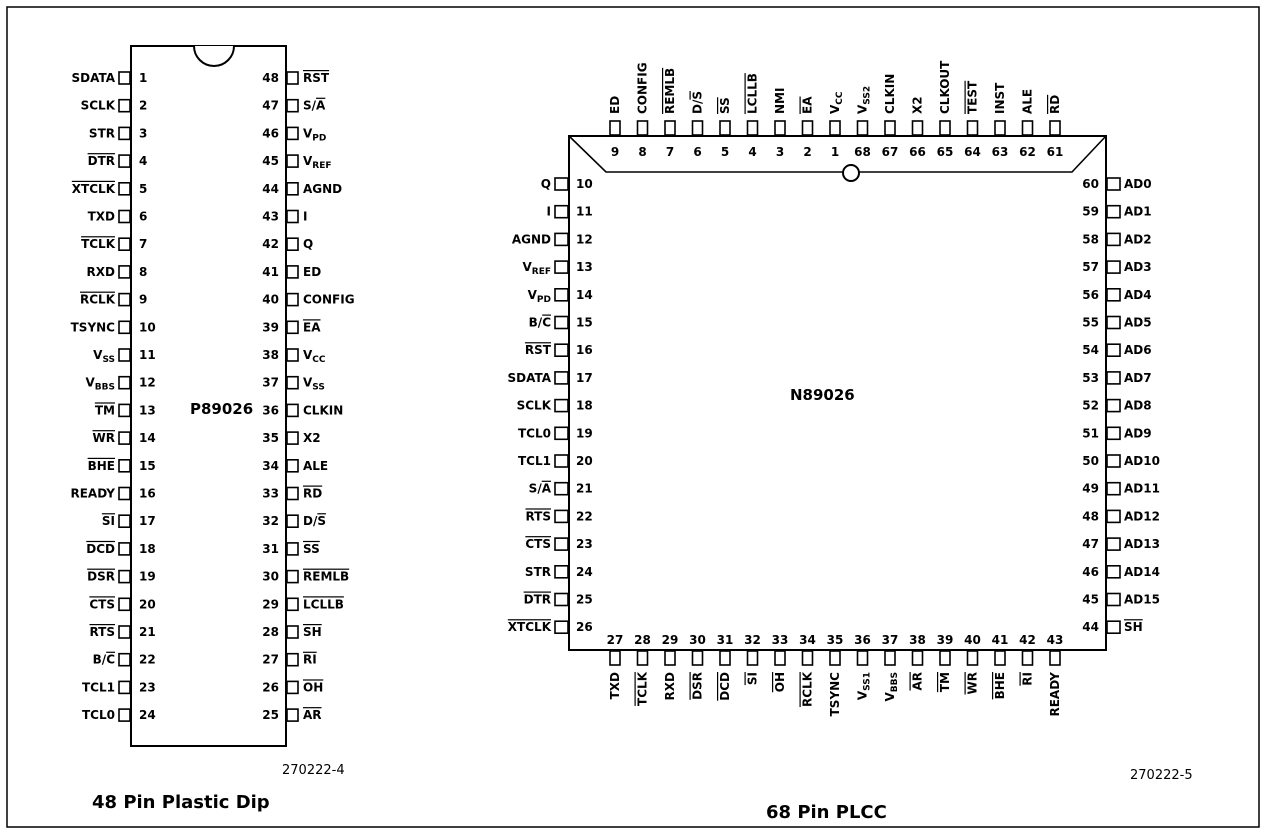 Image resolution: width=1266 pixels, height=834 pixels. Describe the element at coordinates (972, 640) in the screenshot. I see `plcc-pin-40-number: 40` at that location.